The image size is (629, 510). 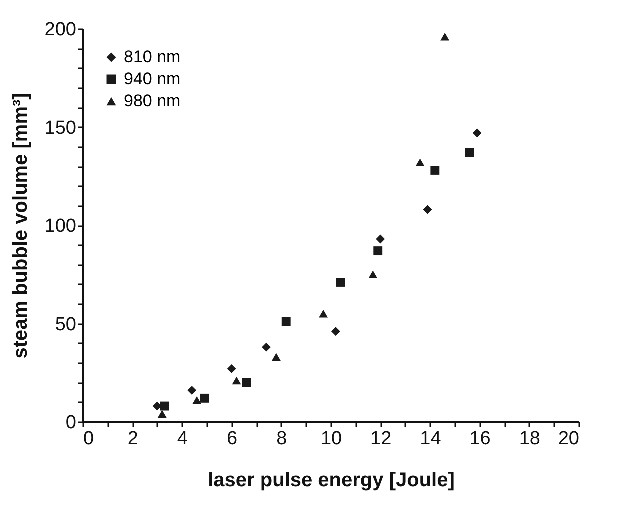 I want to click on x-tick-label: 16, so click(x=480, y=439).